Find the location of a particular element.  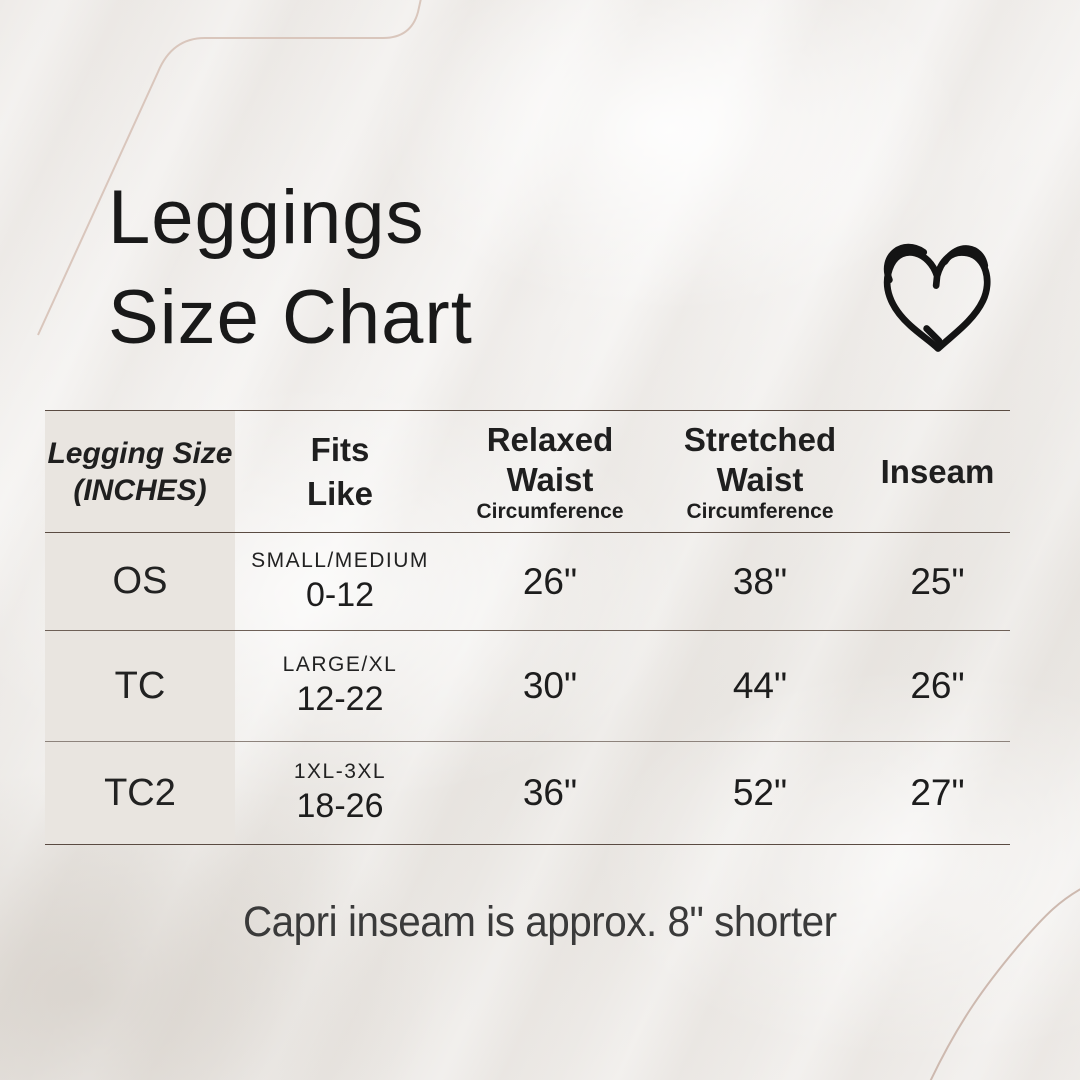

header-fits-like: Fits Like is located at coordinates (340, 471).